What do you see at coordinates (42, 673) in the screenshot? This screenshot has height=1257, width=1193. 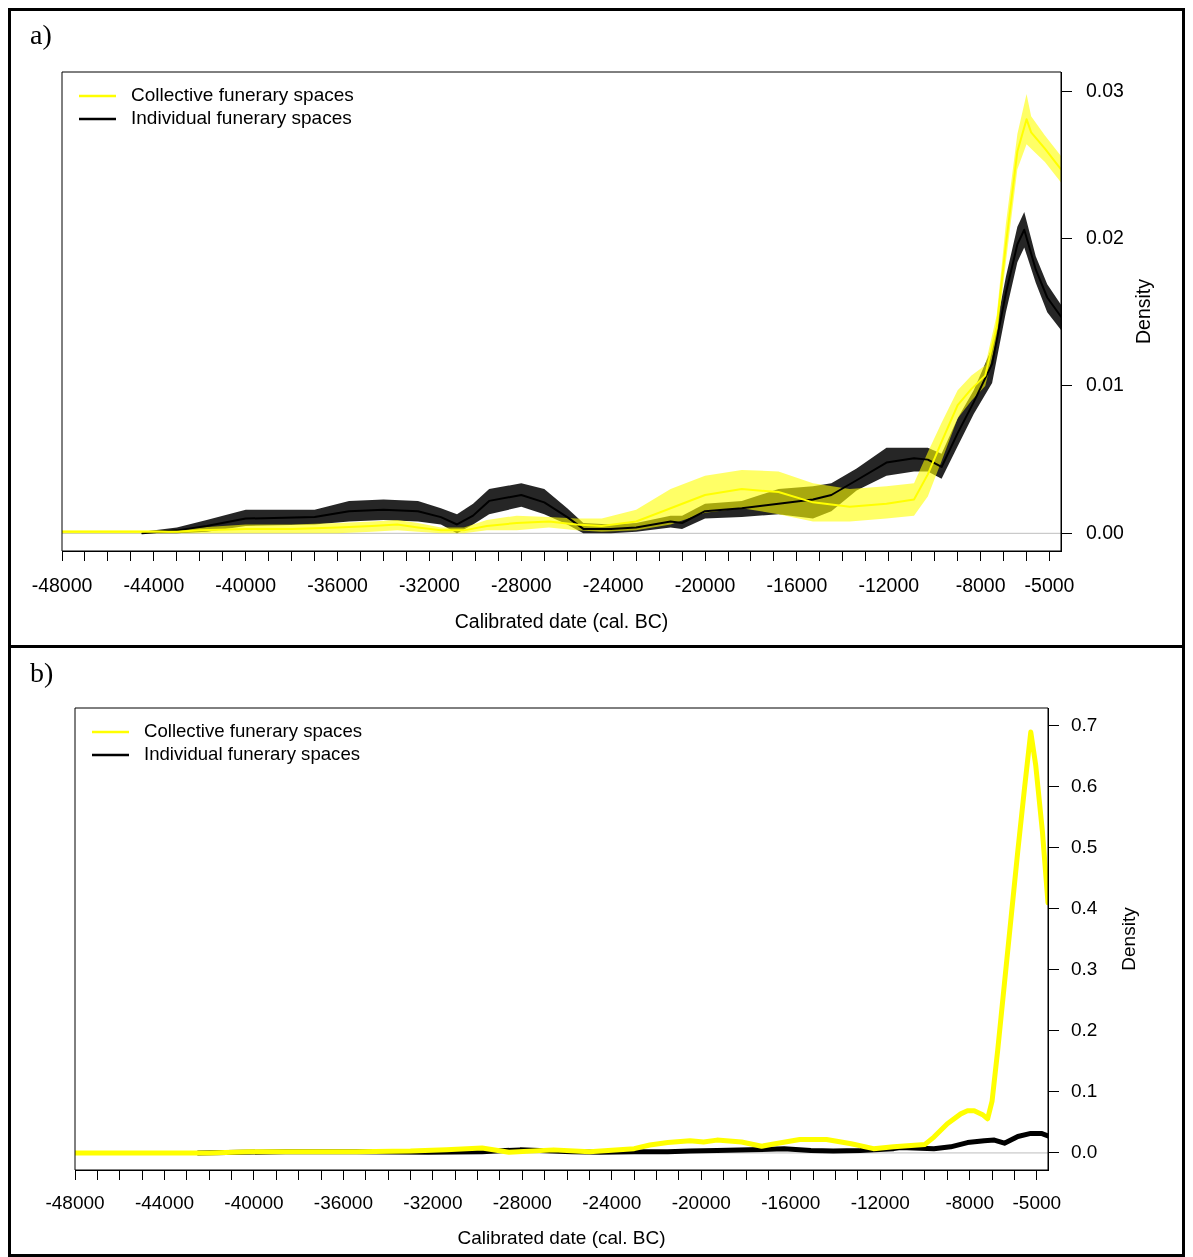 I see `chart-title: b)` at bounding box center [42, 673].